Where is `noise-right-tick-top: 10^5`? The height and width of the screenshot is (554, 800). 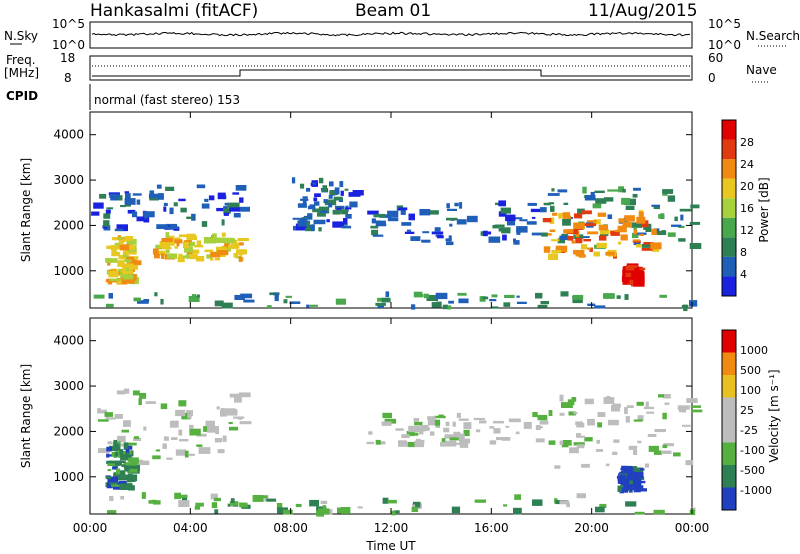
noise-right-tick-top: 10^5 is located at coordinates (724, 24).